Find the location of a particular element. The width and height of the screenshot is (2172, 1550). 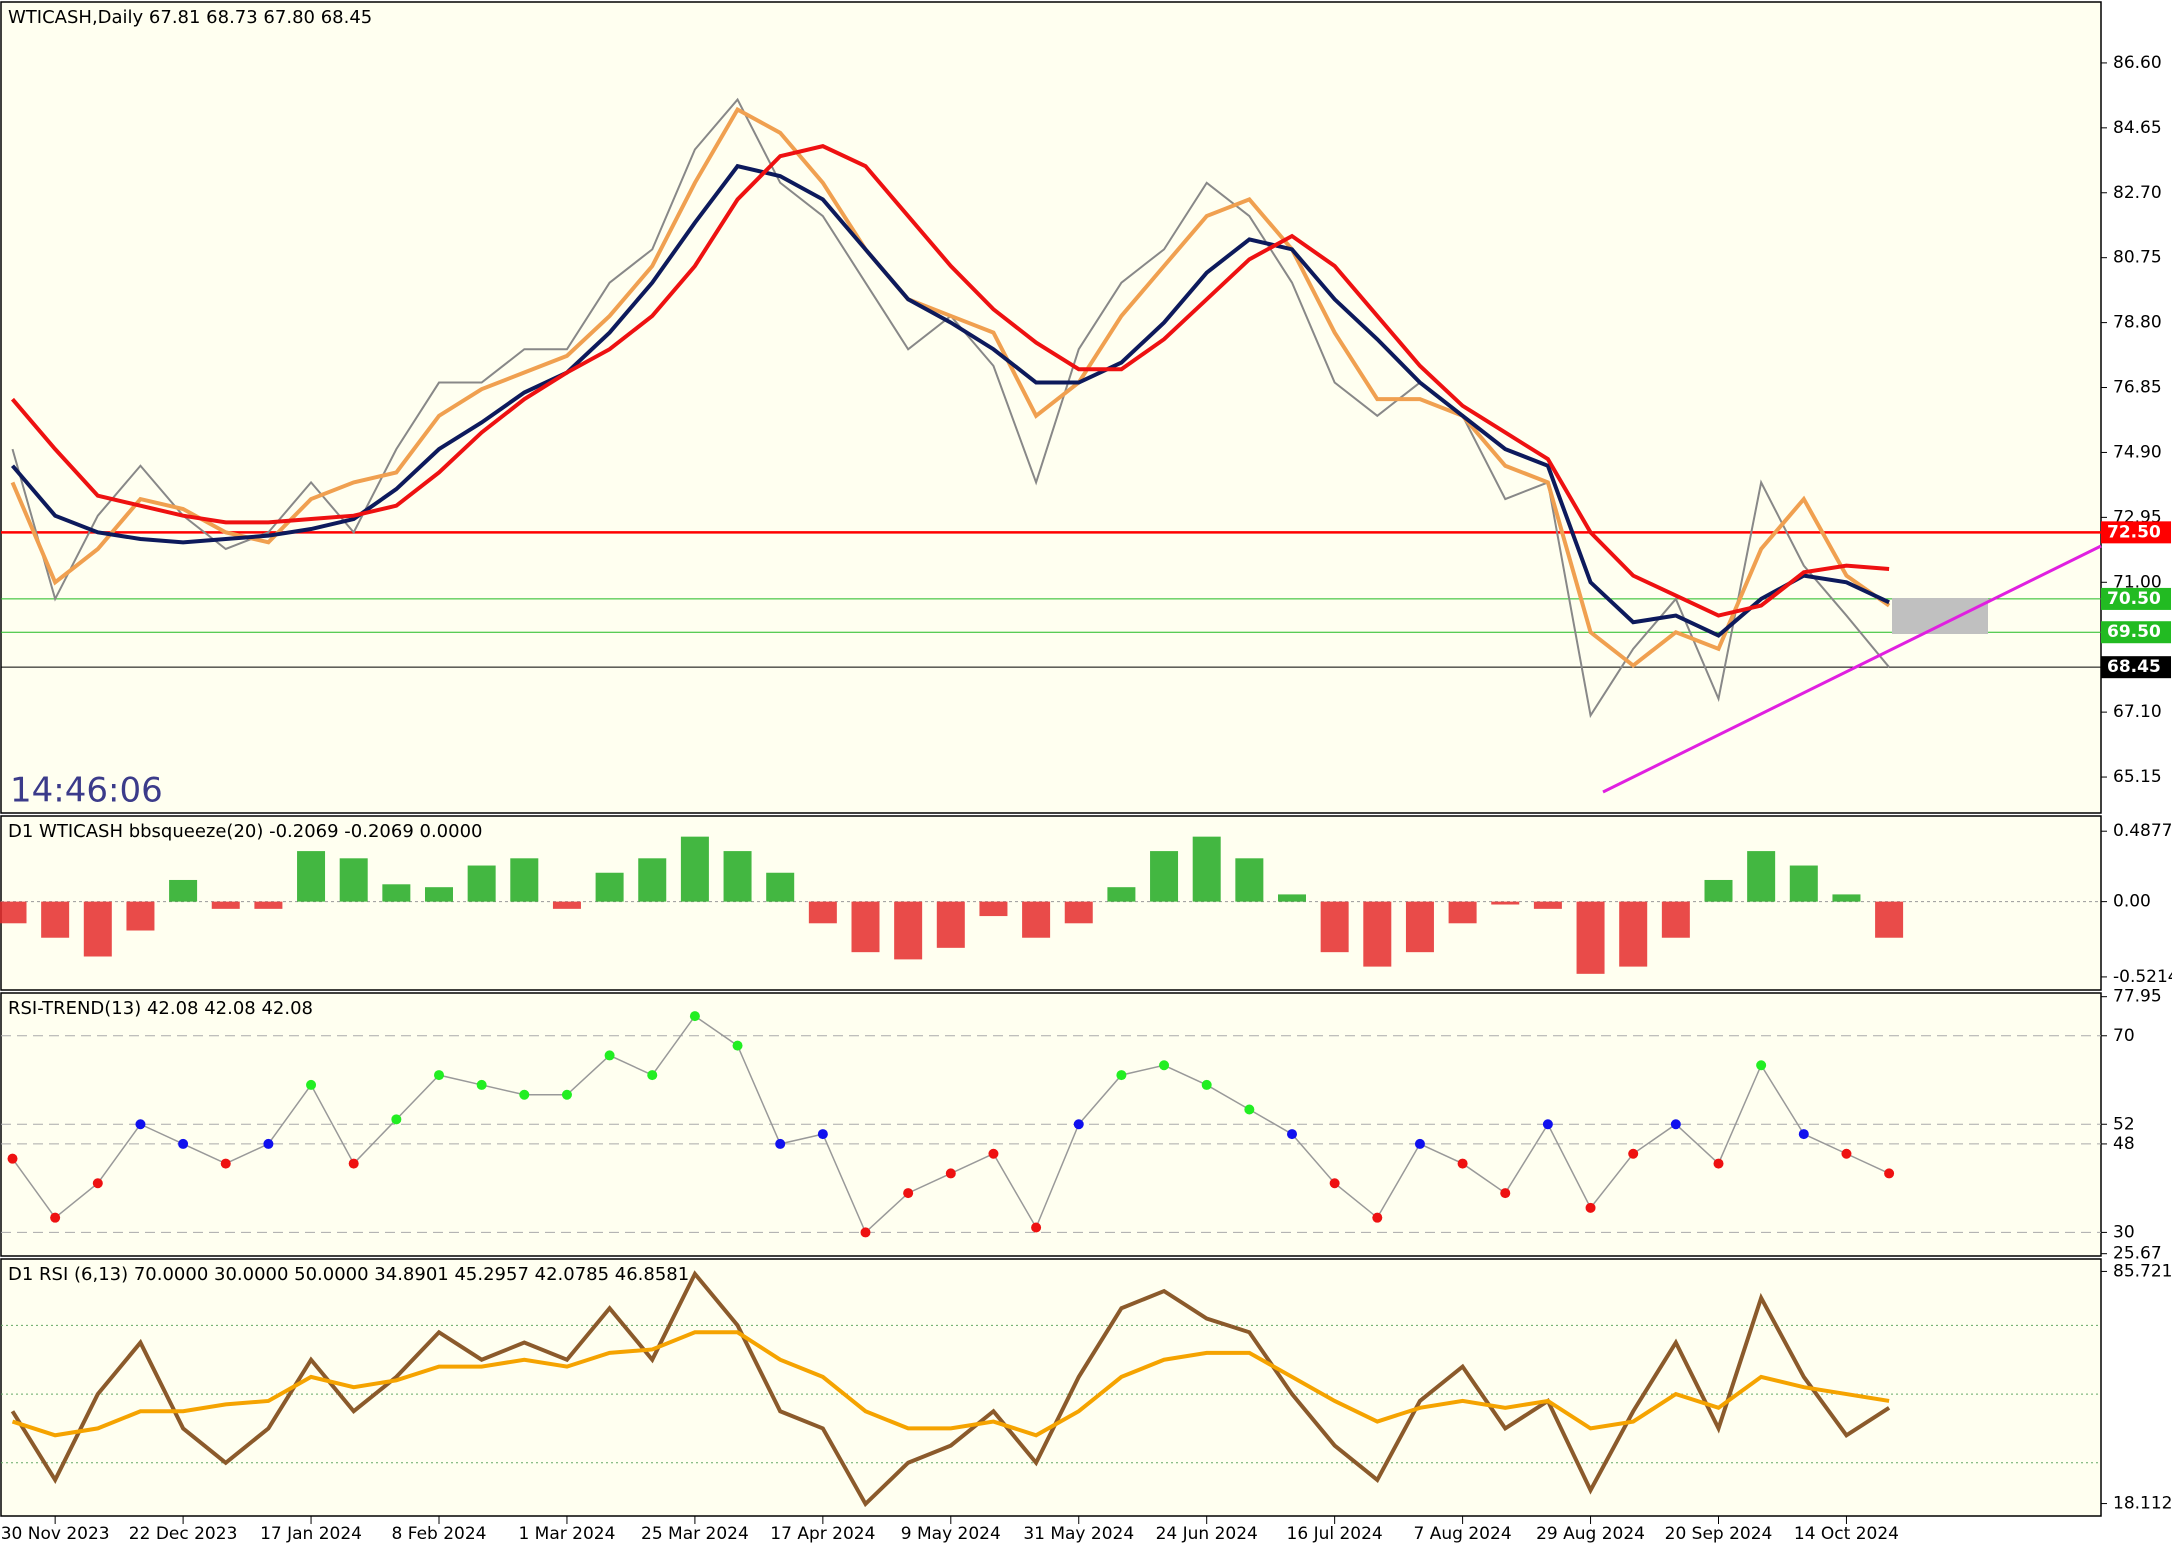

y-tick-label: 67.10 is located at coordinates (2137, 712).